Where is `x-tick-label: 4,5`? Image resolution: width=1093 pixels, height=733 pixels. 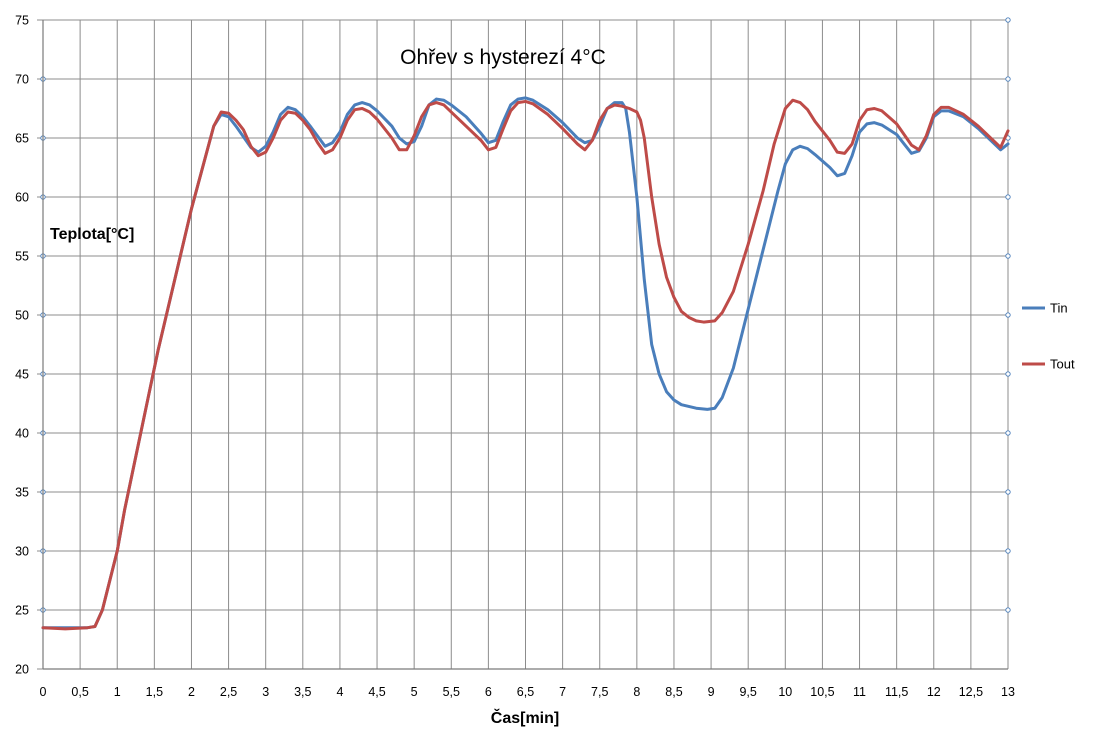
x-tick-label: 4,5 is located at coordinates (376, 692).